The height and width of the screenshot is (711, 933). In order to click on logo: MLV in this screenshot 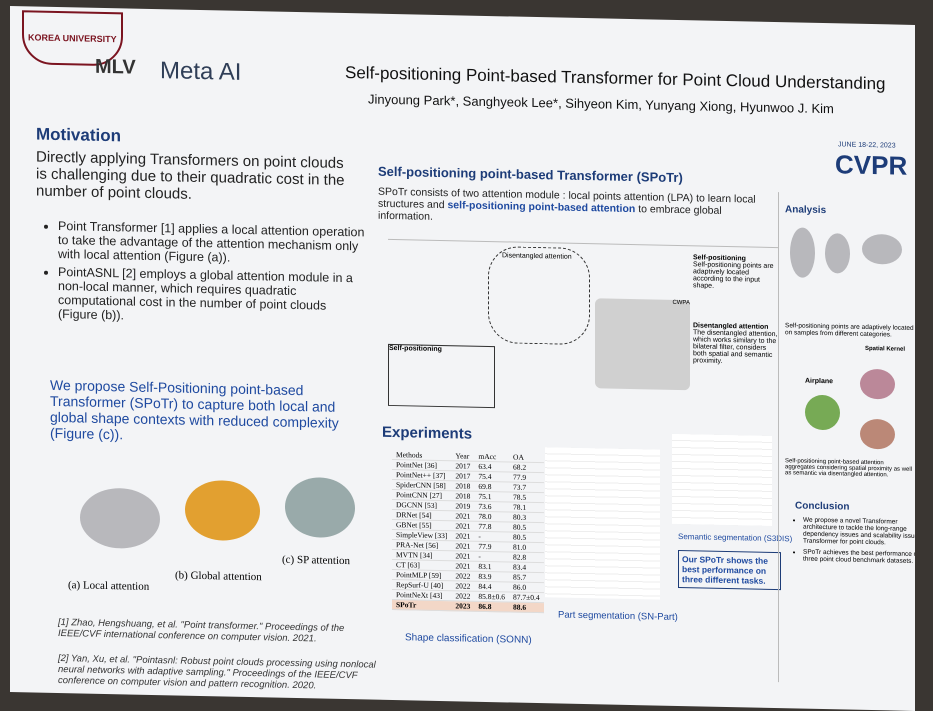, I will do `click(115, 67)`.